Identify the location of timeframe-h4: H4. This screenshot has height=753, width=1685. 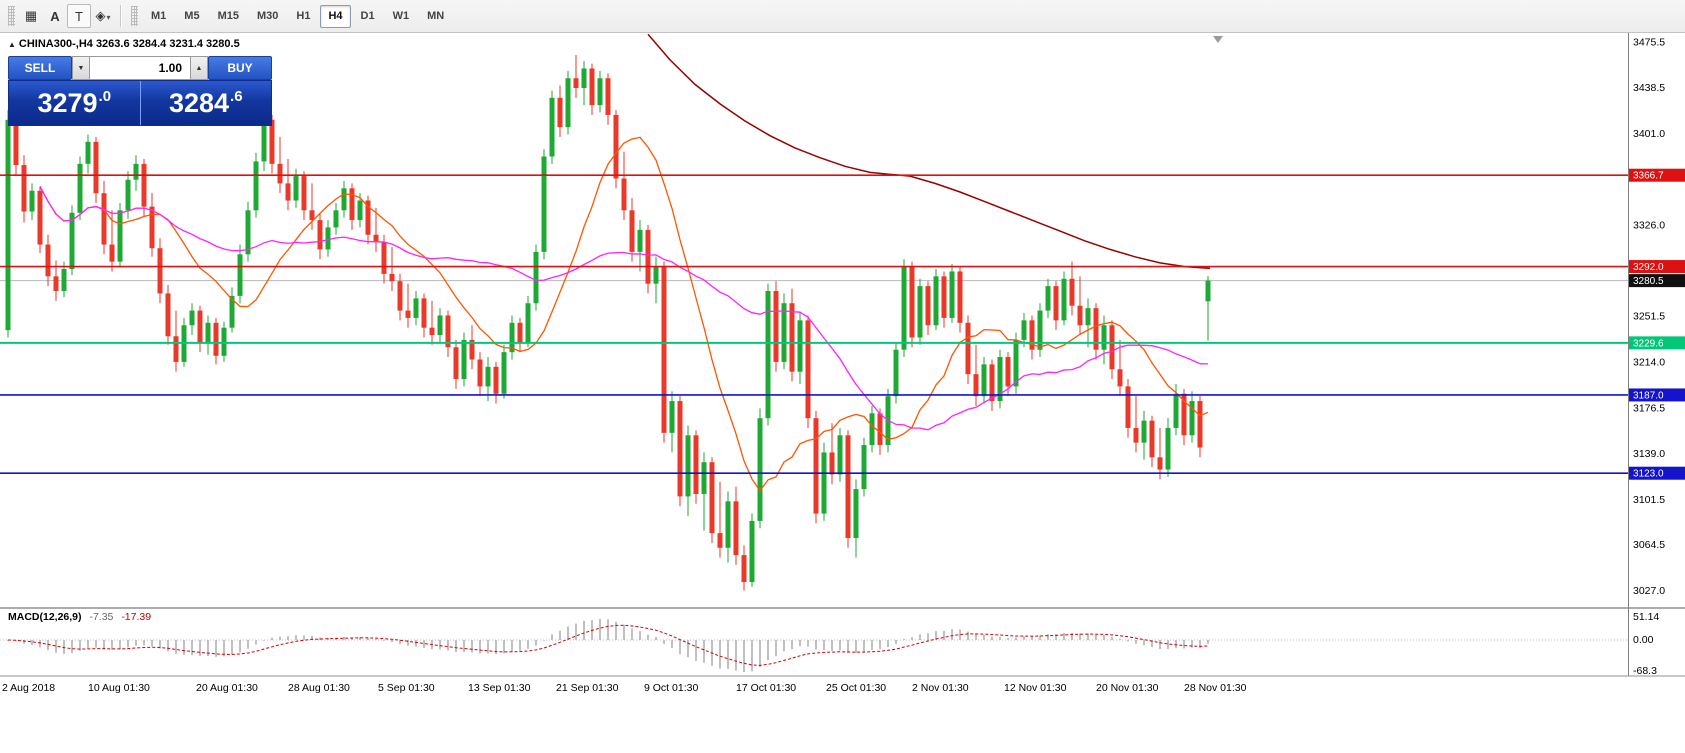
(335, 16).